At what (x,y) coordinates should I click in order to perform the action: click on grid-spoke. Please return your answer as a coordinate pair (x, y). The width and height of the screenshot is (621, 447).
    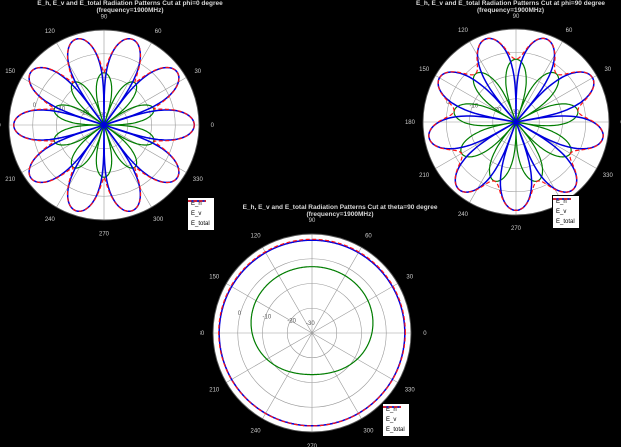
    Looking at the image, I should click on (312, 333).